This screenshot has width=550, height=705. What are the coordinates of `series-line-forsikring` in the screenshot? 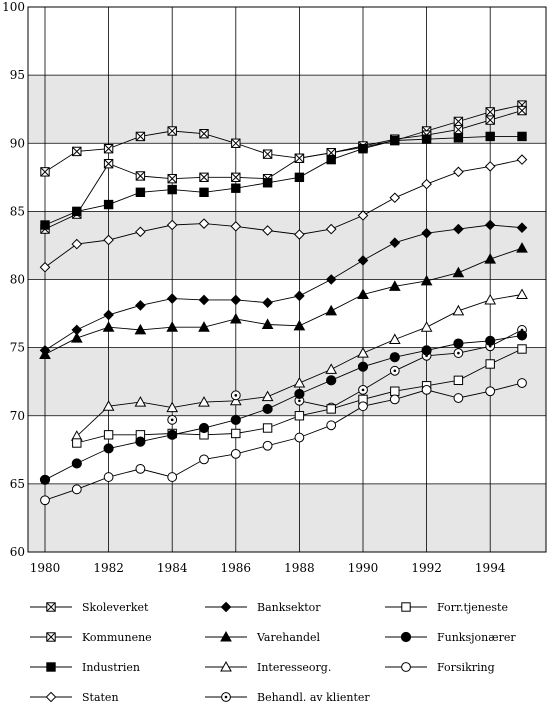 It's located at (283, 441).